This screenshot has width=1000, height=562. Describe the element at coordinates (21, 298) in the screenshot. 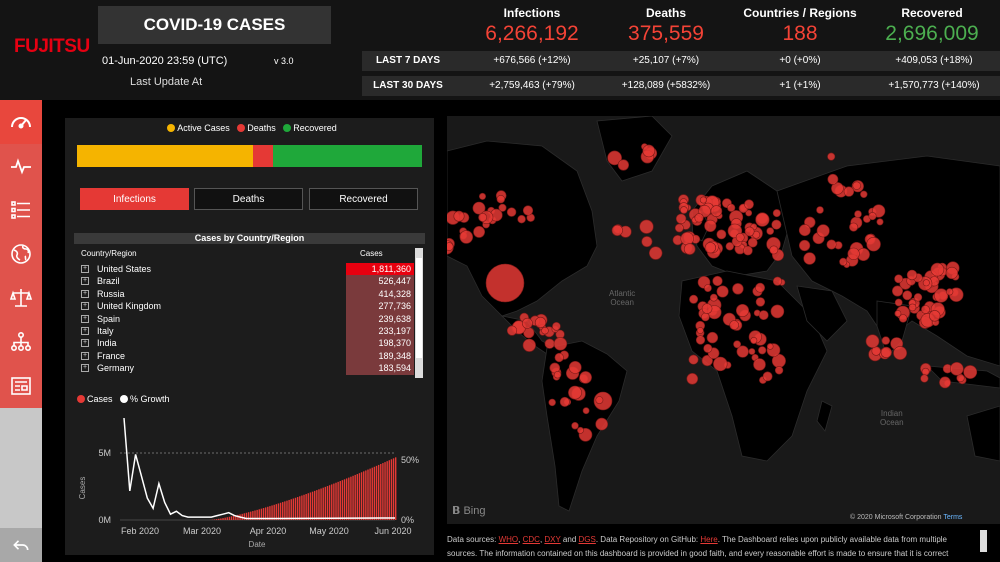

I see `sidebar-item-policy` at that location.